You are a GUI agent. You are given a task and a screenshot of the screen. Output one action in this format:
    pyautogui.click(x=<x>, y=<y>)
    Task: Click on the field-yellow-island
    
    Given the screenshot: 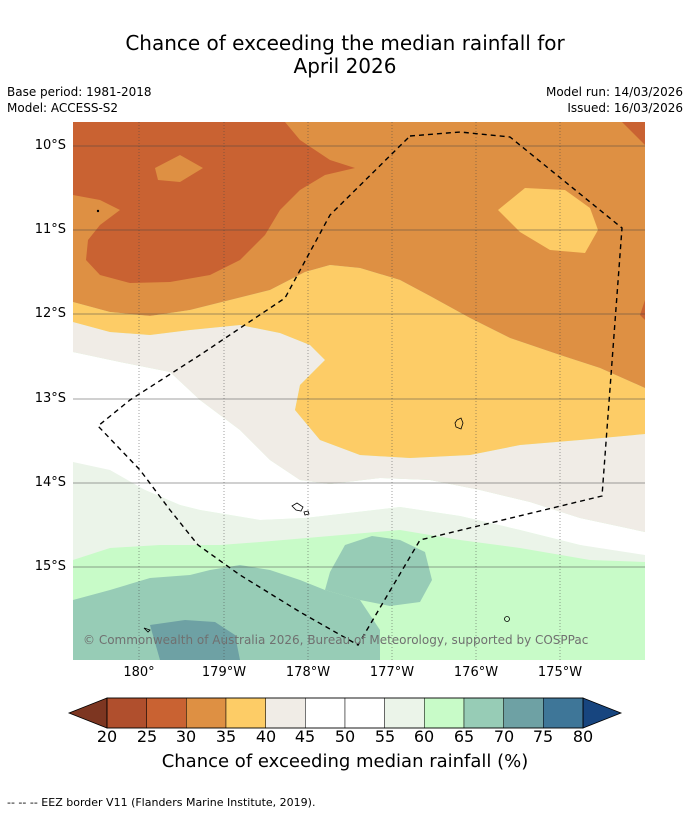 What is the action you would take?
    pyautogui.click(x=548, y=220)
    